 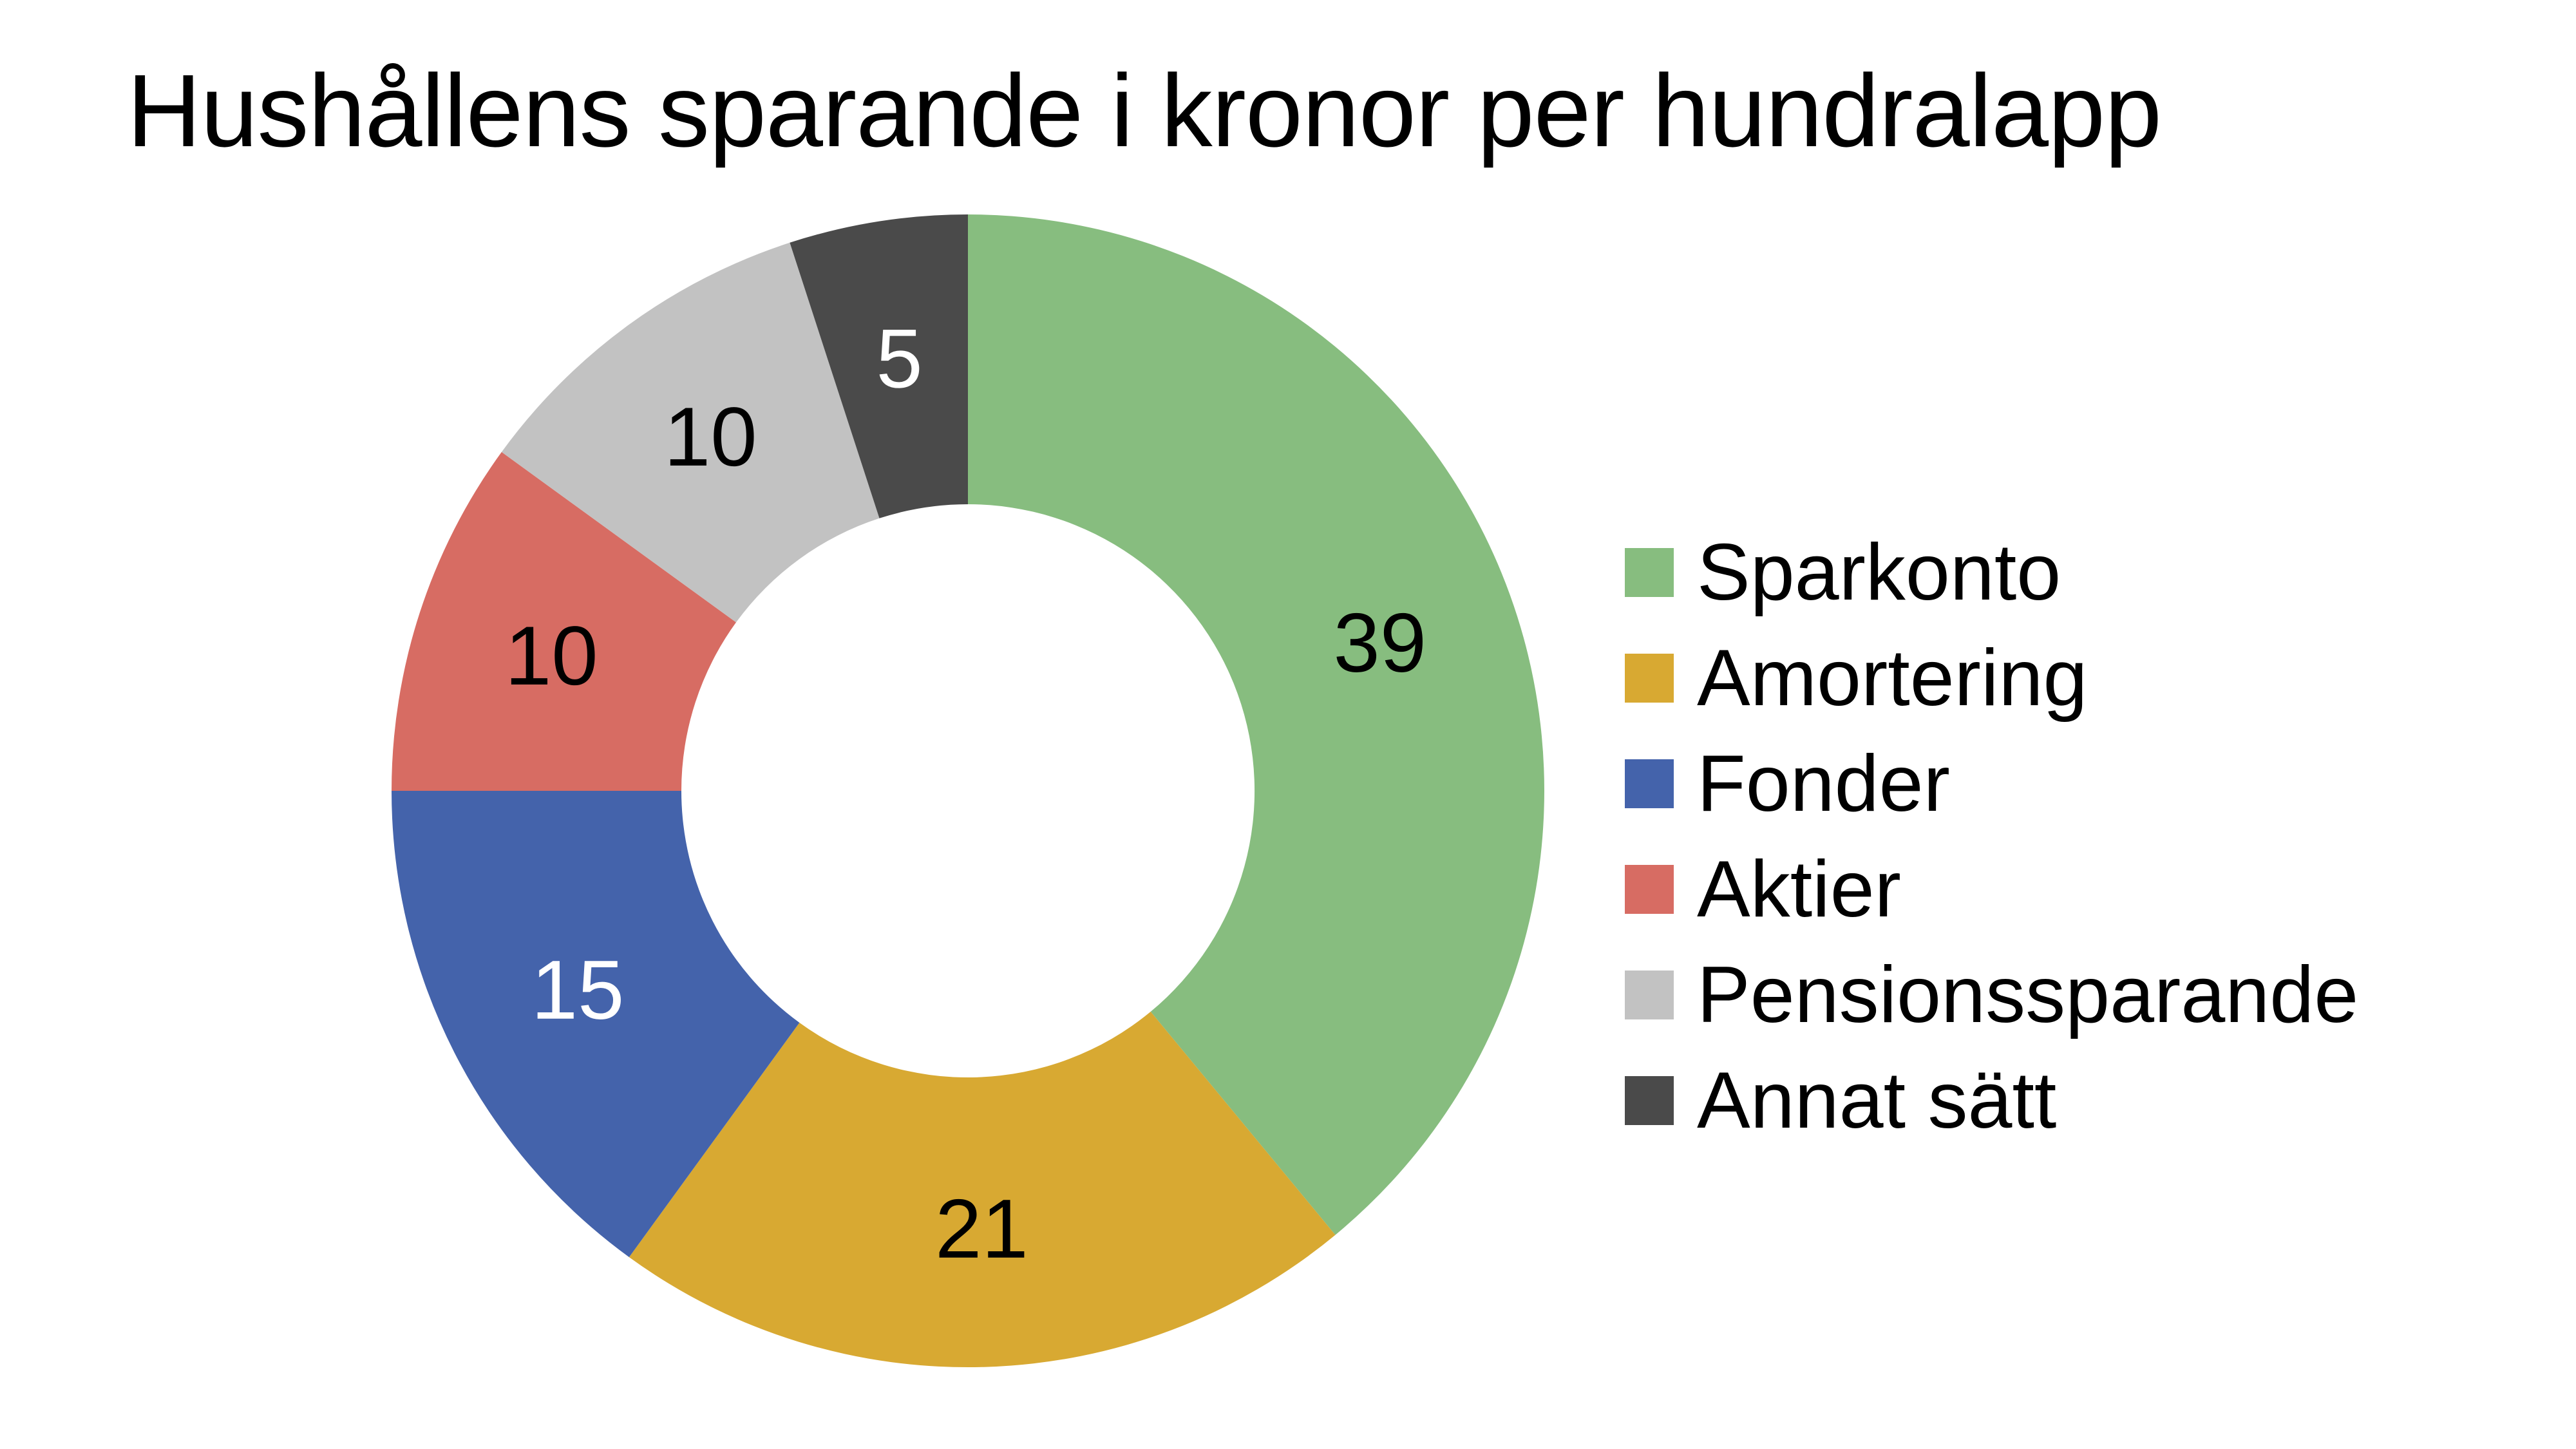 What do you see at coordinates (1799, 889) in the screenshot?
I see `legend-label-aktier: Aktier` at bounding box center [1799, 889].